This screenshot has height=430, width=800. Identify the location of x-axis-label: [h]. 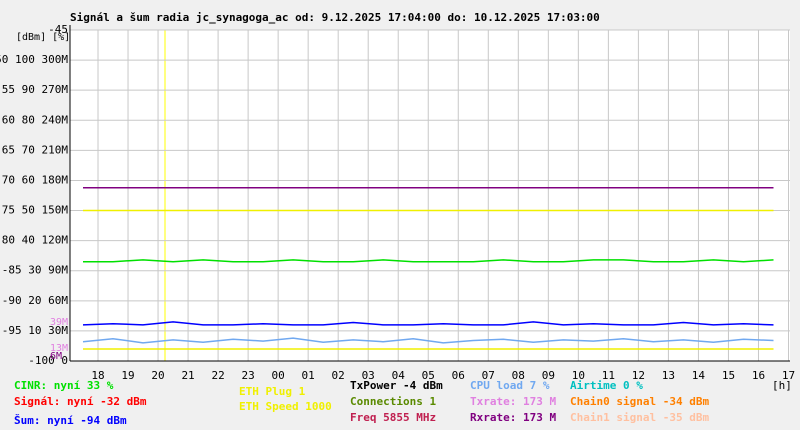
(782, 385).